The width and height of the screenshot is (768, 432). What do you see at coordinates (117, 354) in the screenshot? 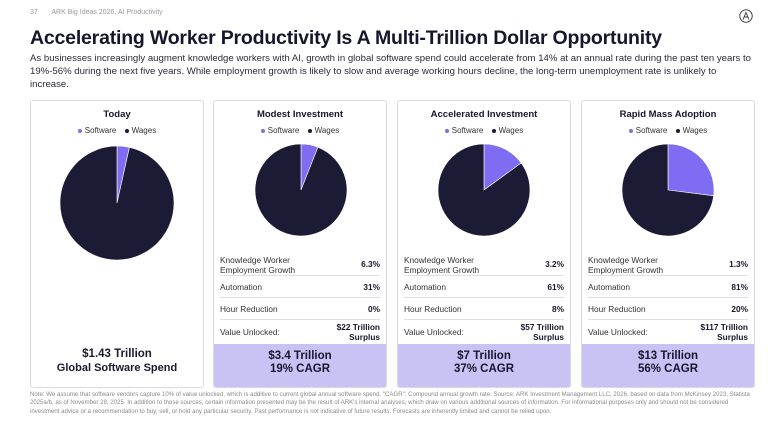
I see `software-spend-value: $1.43 Trillion` at bounding box center [117, 354].